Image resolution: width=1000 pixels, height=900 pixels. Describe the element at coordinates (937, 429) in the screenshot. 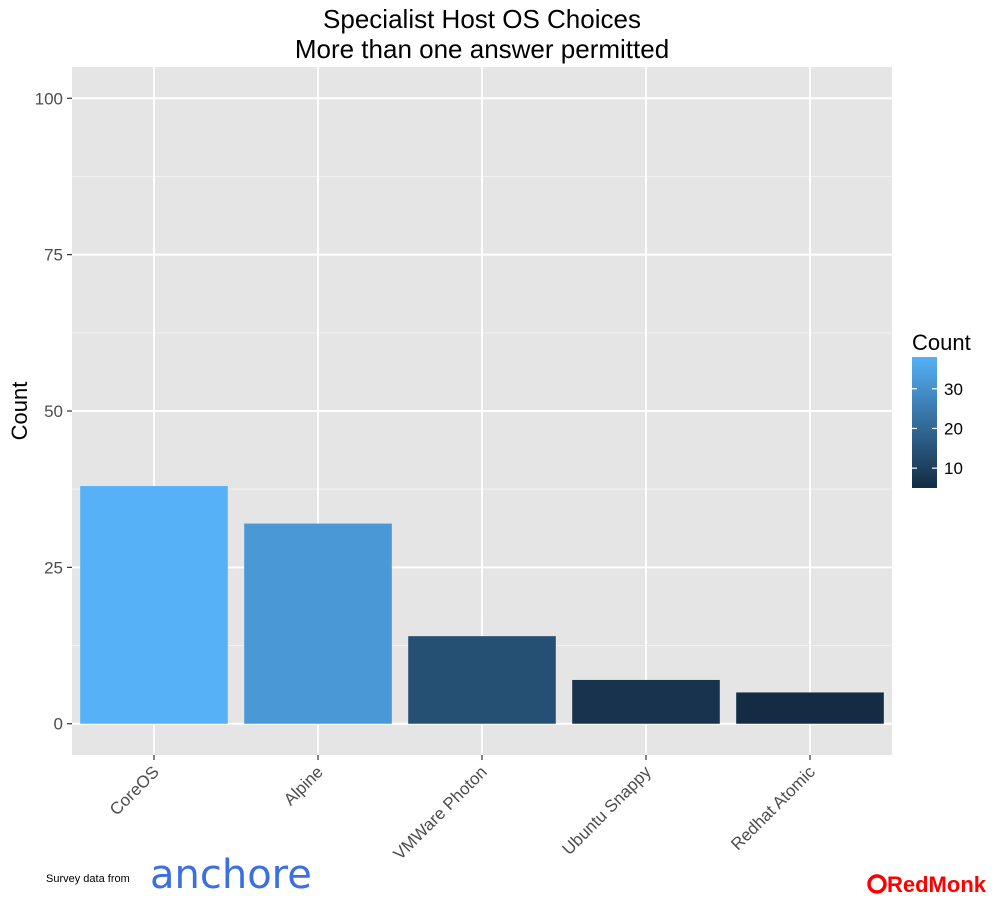

I see `legend-ticks: 30 20 10` at that location.